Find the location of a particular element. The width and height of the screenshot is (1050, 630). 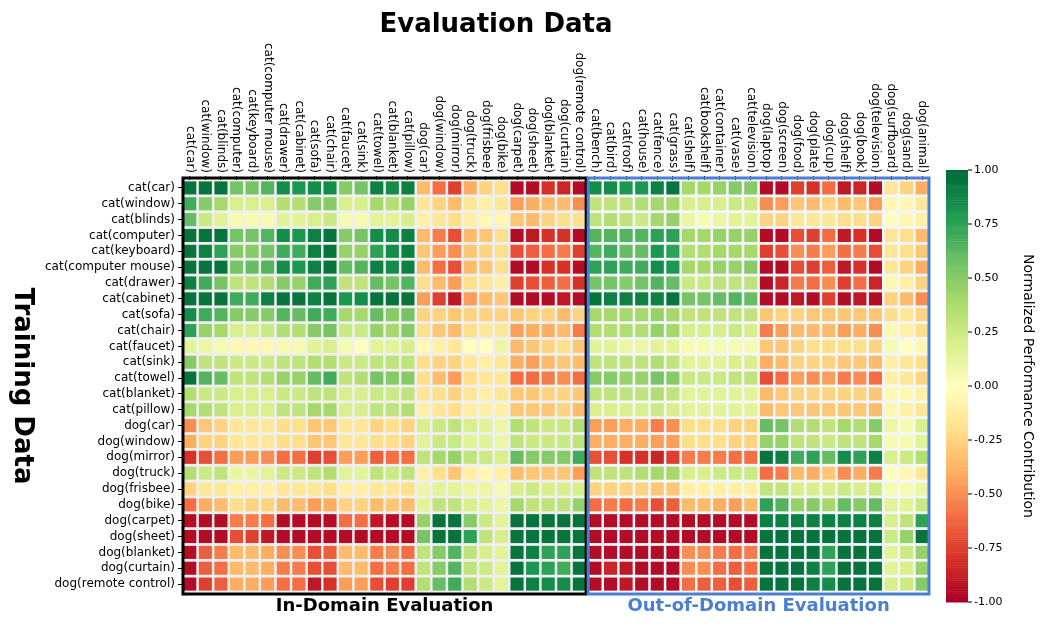

x-tick-label: dog(cup) is located at coordinates (829, 146).